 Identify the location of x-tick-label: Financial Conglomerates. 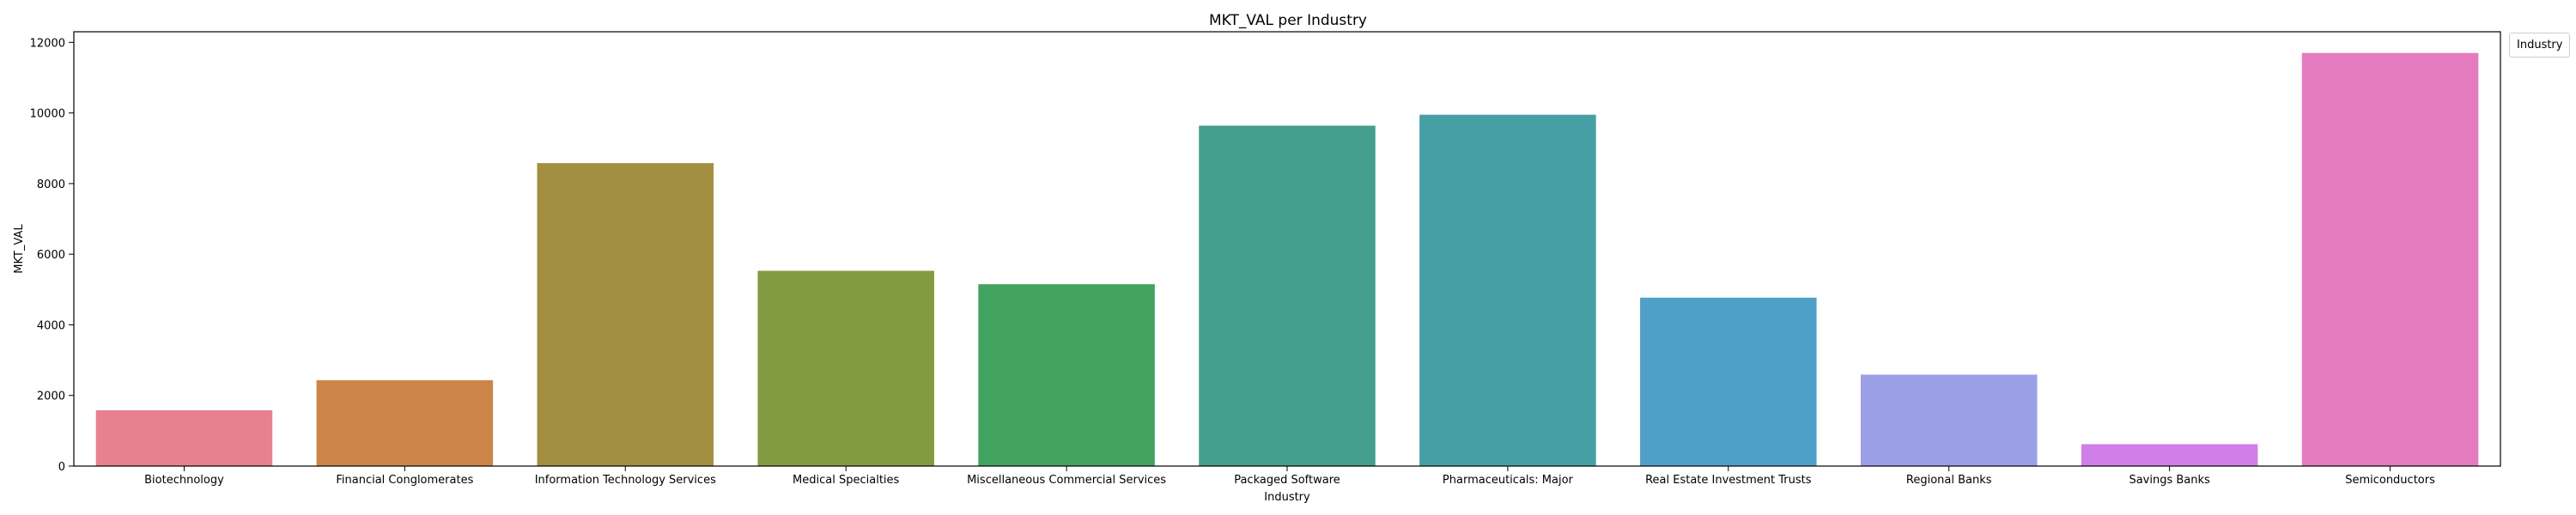
(404, 480).